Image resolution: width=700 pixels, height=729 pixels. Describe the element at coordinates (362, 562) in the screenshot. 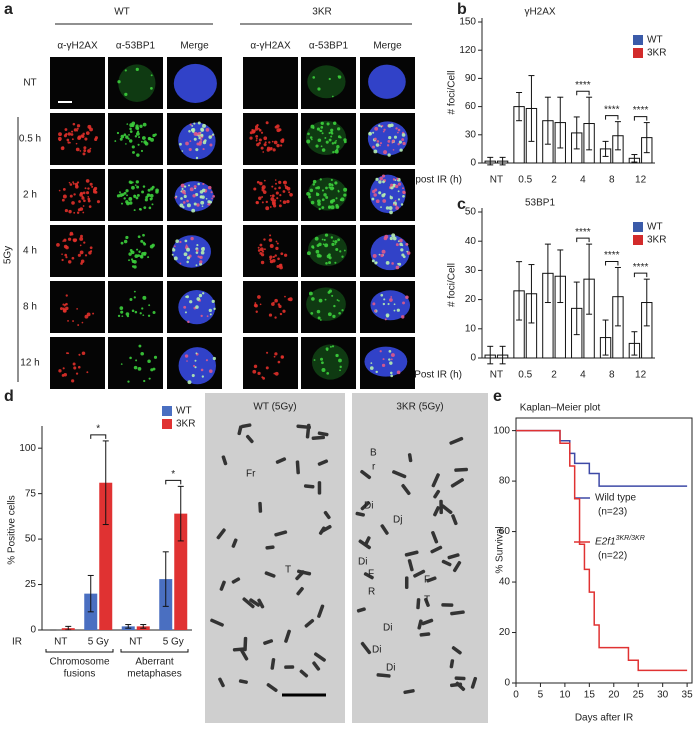

I see `chromosome-annotation: Di` at that location.